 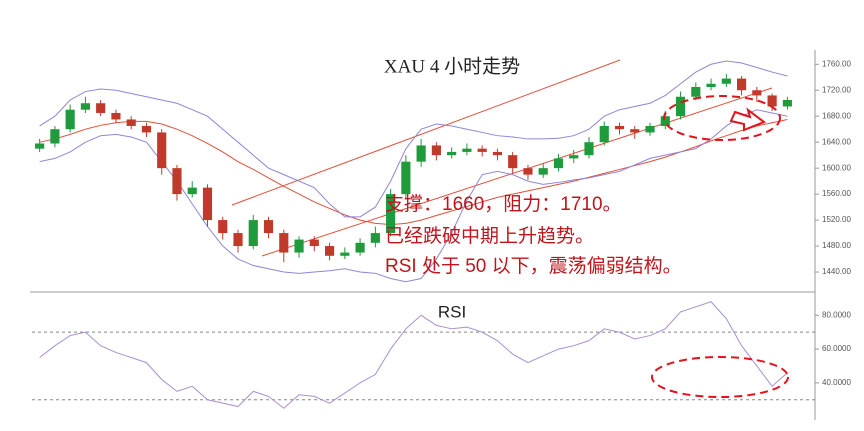 What do you see at coordinates (836, 271) in the screenshot?
I see `y-tick-label: 1440.00` at bounding box center [836, 271].